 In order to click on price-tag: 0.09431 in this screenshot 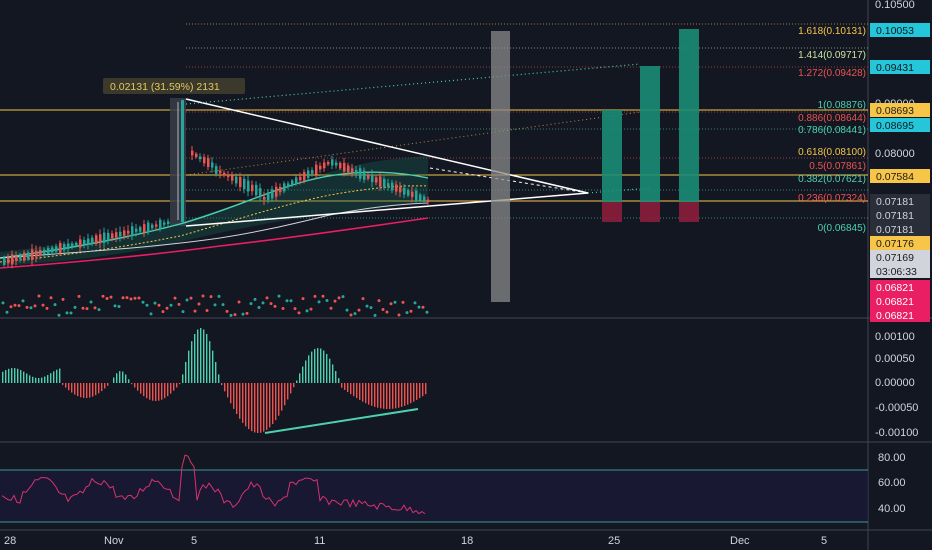, I will do `click(895, 68)`.